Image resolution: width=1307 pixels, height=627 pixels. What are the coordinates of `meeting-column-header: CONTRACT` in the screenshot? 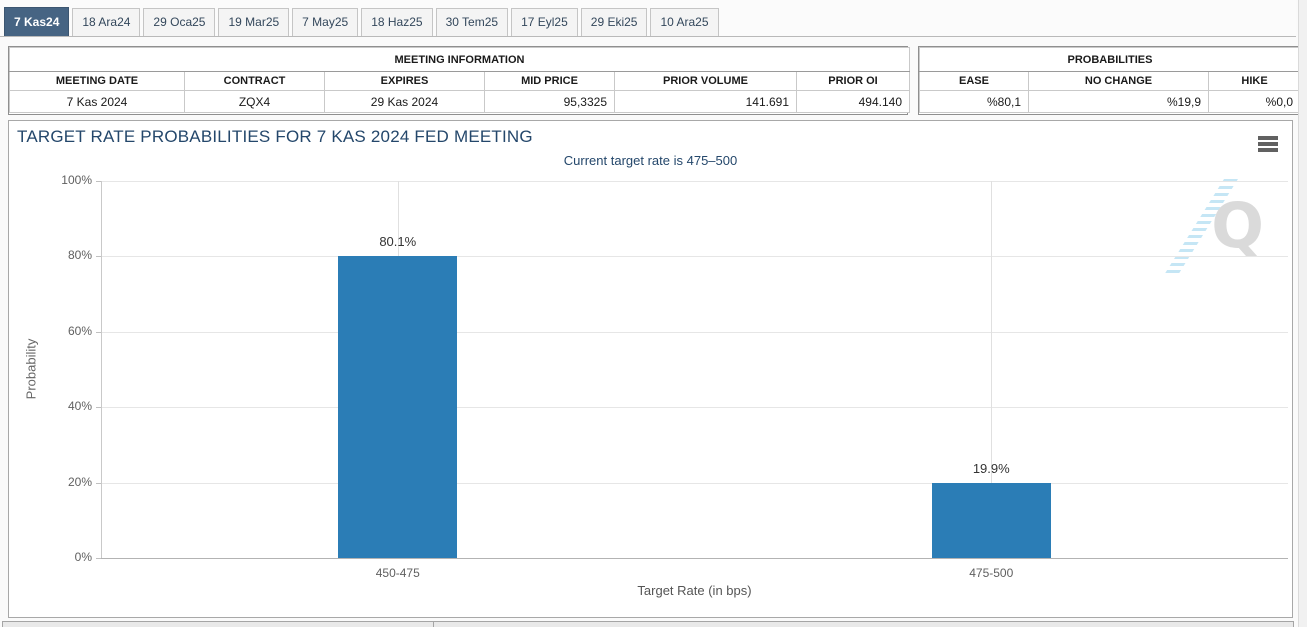 It's located at (254, 81).